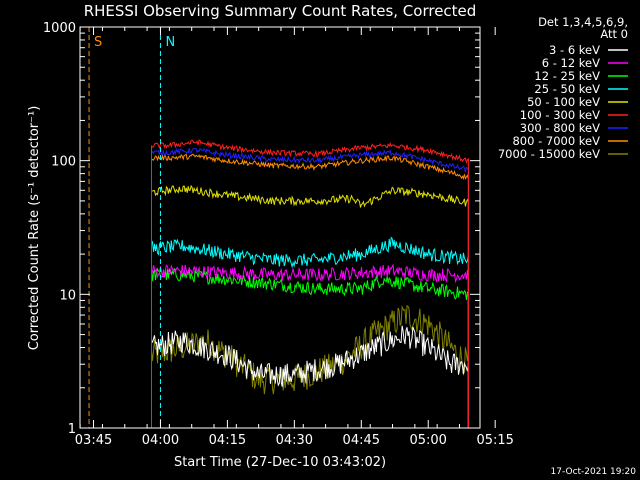 The image size is (640, 480). What do you see at coordinates (594, 472) in the screenshot?
I see `footer-timestamp: 17-Oct-2021 19:20` at bounding box center [594, 472].